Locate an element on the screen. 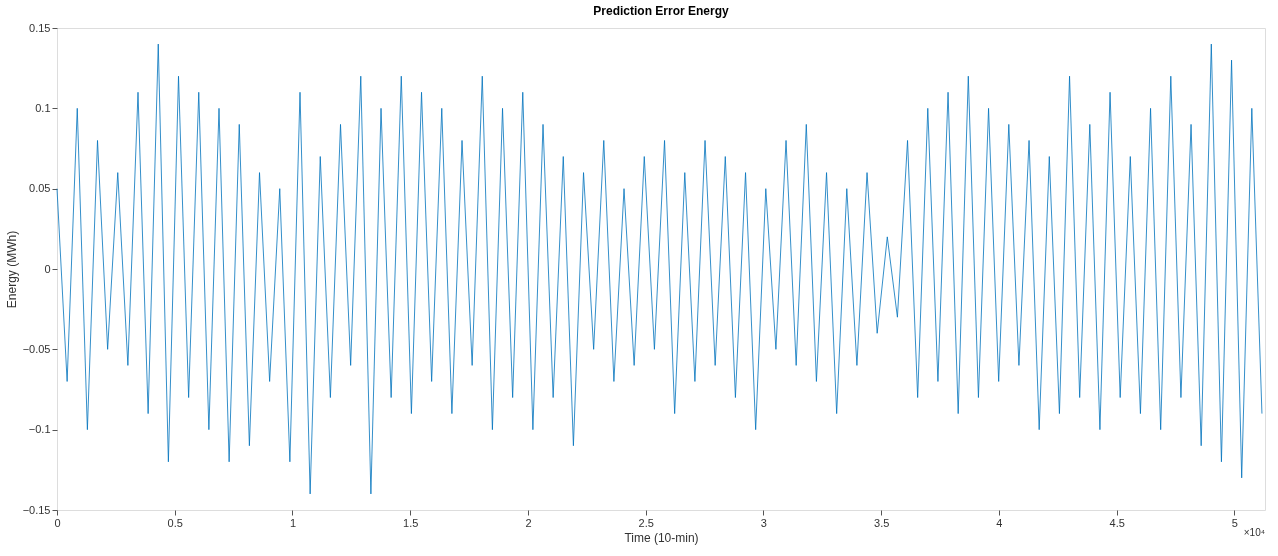  x-tick-label: 1.5 is located at coordinates (411, 522).